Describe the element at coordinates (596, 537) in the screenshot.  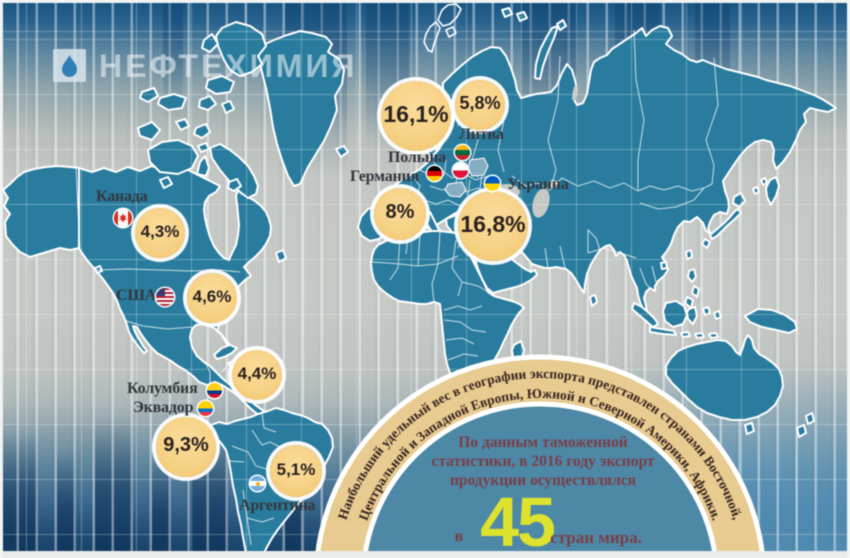
I see `svg-text: стран мира.` at that location.